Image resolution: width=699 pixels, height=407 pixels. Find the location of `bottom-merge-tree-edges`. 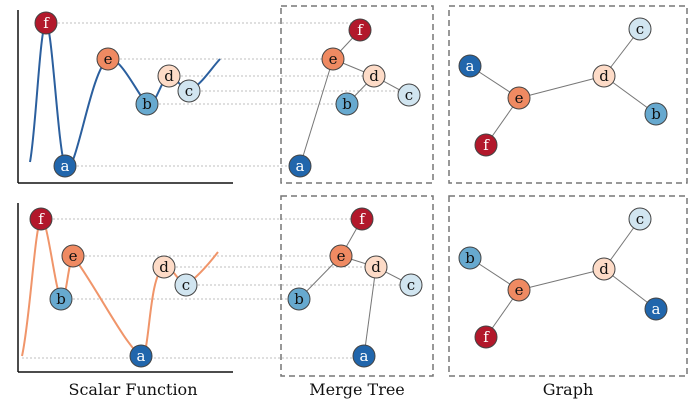

bottom-merge-tree-edges is located at coordinates (355, 287).